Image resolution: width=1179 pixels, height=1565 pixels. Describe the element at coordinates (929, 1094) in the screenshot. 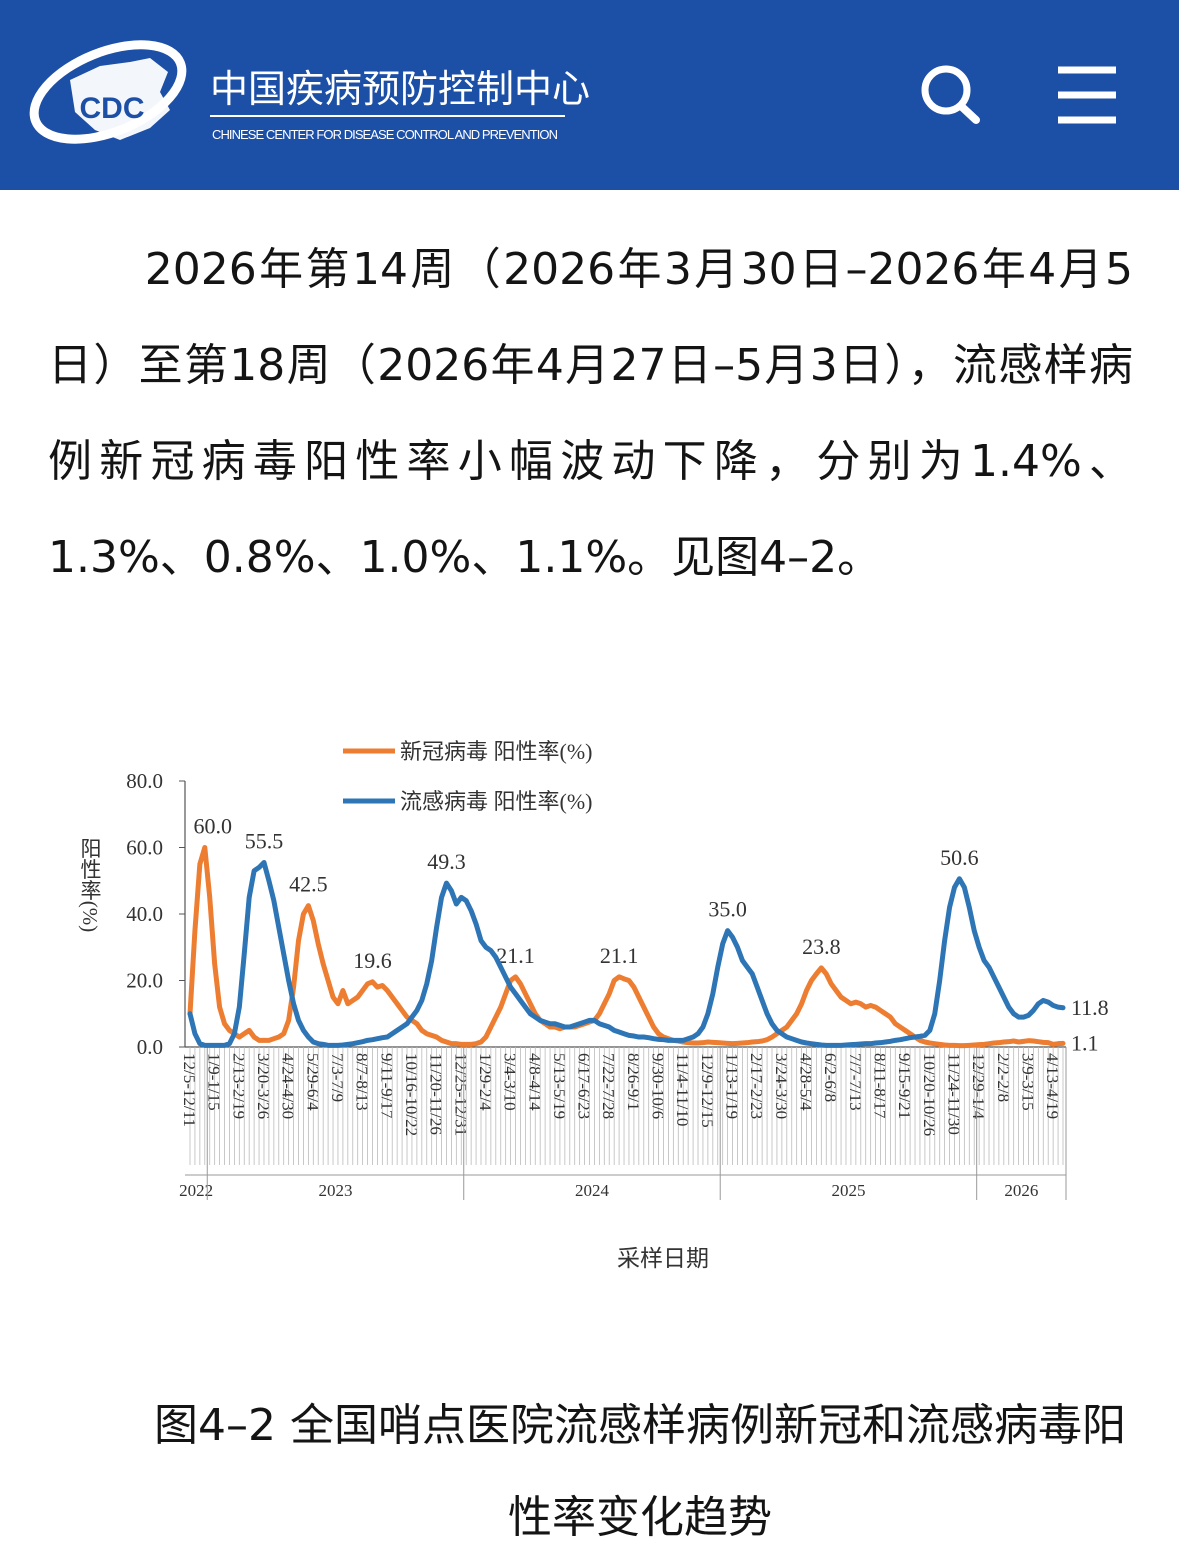

I see `x-tick-label: 10/20-10/26` at that location.